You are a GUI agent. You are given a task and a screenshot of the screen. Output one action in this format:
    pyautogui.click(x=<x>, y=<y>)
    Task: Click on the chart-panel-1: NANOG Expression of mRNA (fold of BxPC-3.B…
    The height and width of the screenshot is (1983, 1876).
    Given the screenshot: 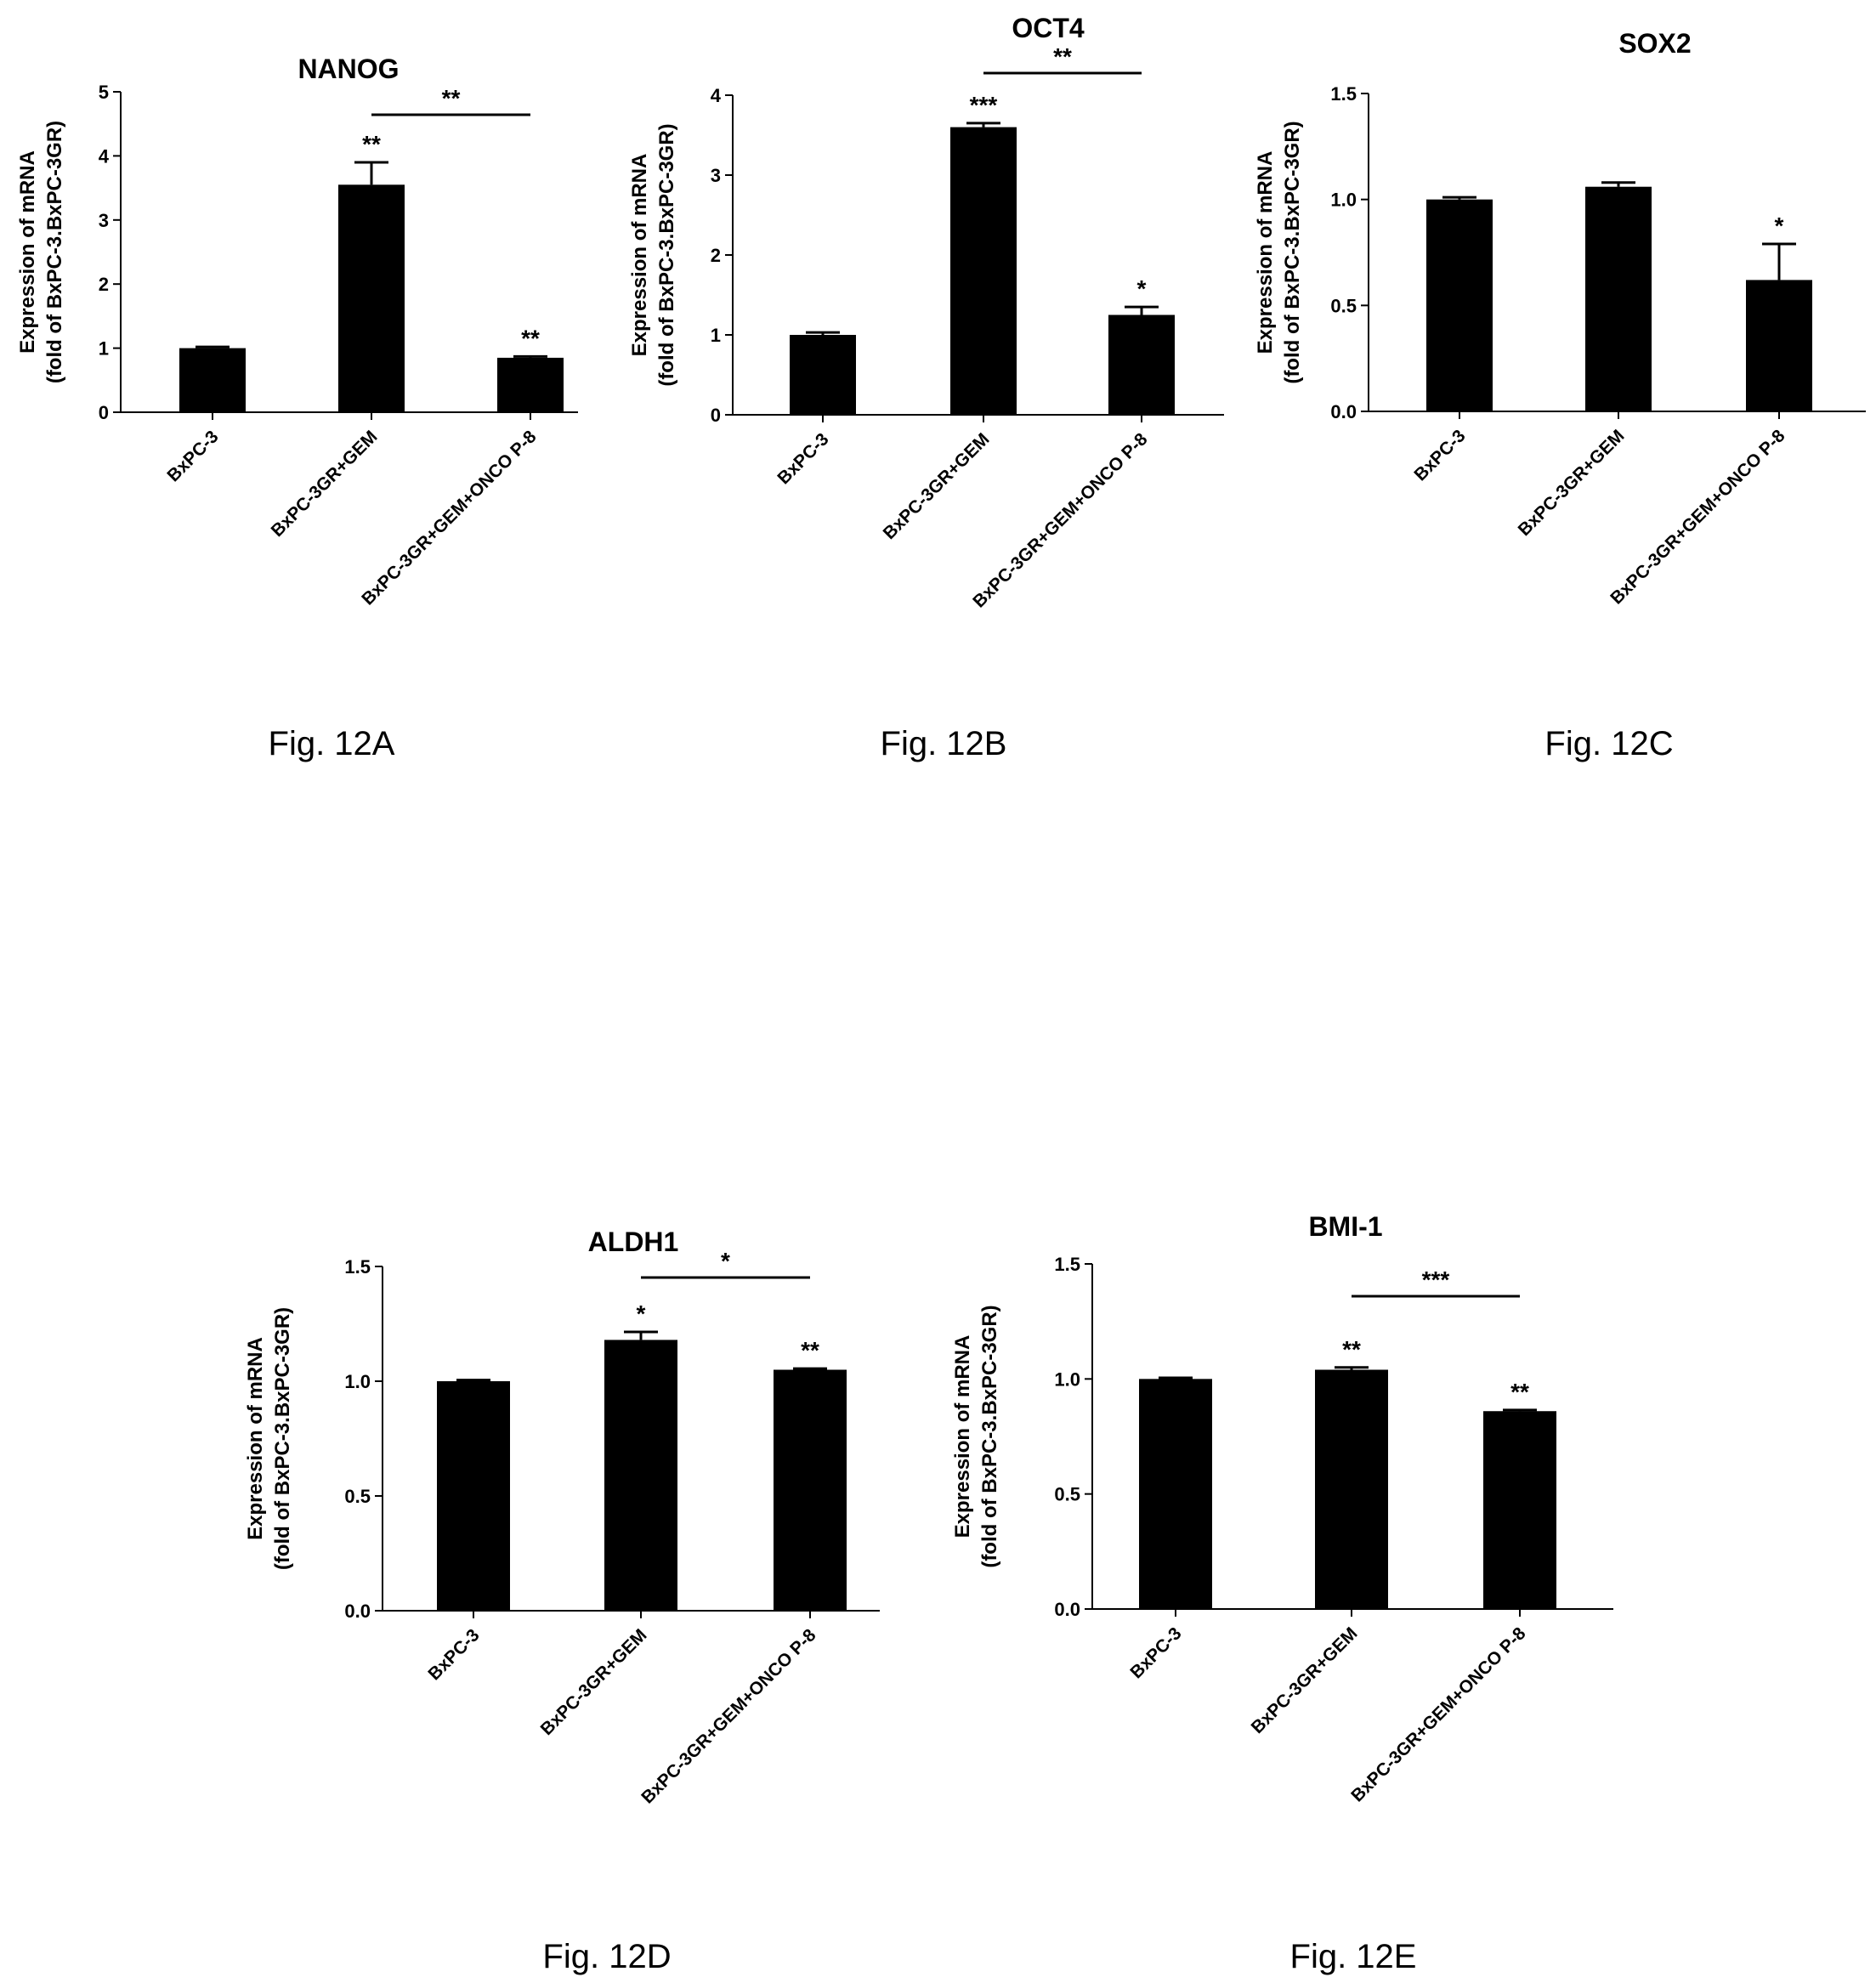 What is the action you would take?
    pyautogui.click(x=297, y=408)
    